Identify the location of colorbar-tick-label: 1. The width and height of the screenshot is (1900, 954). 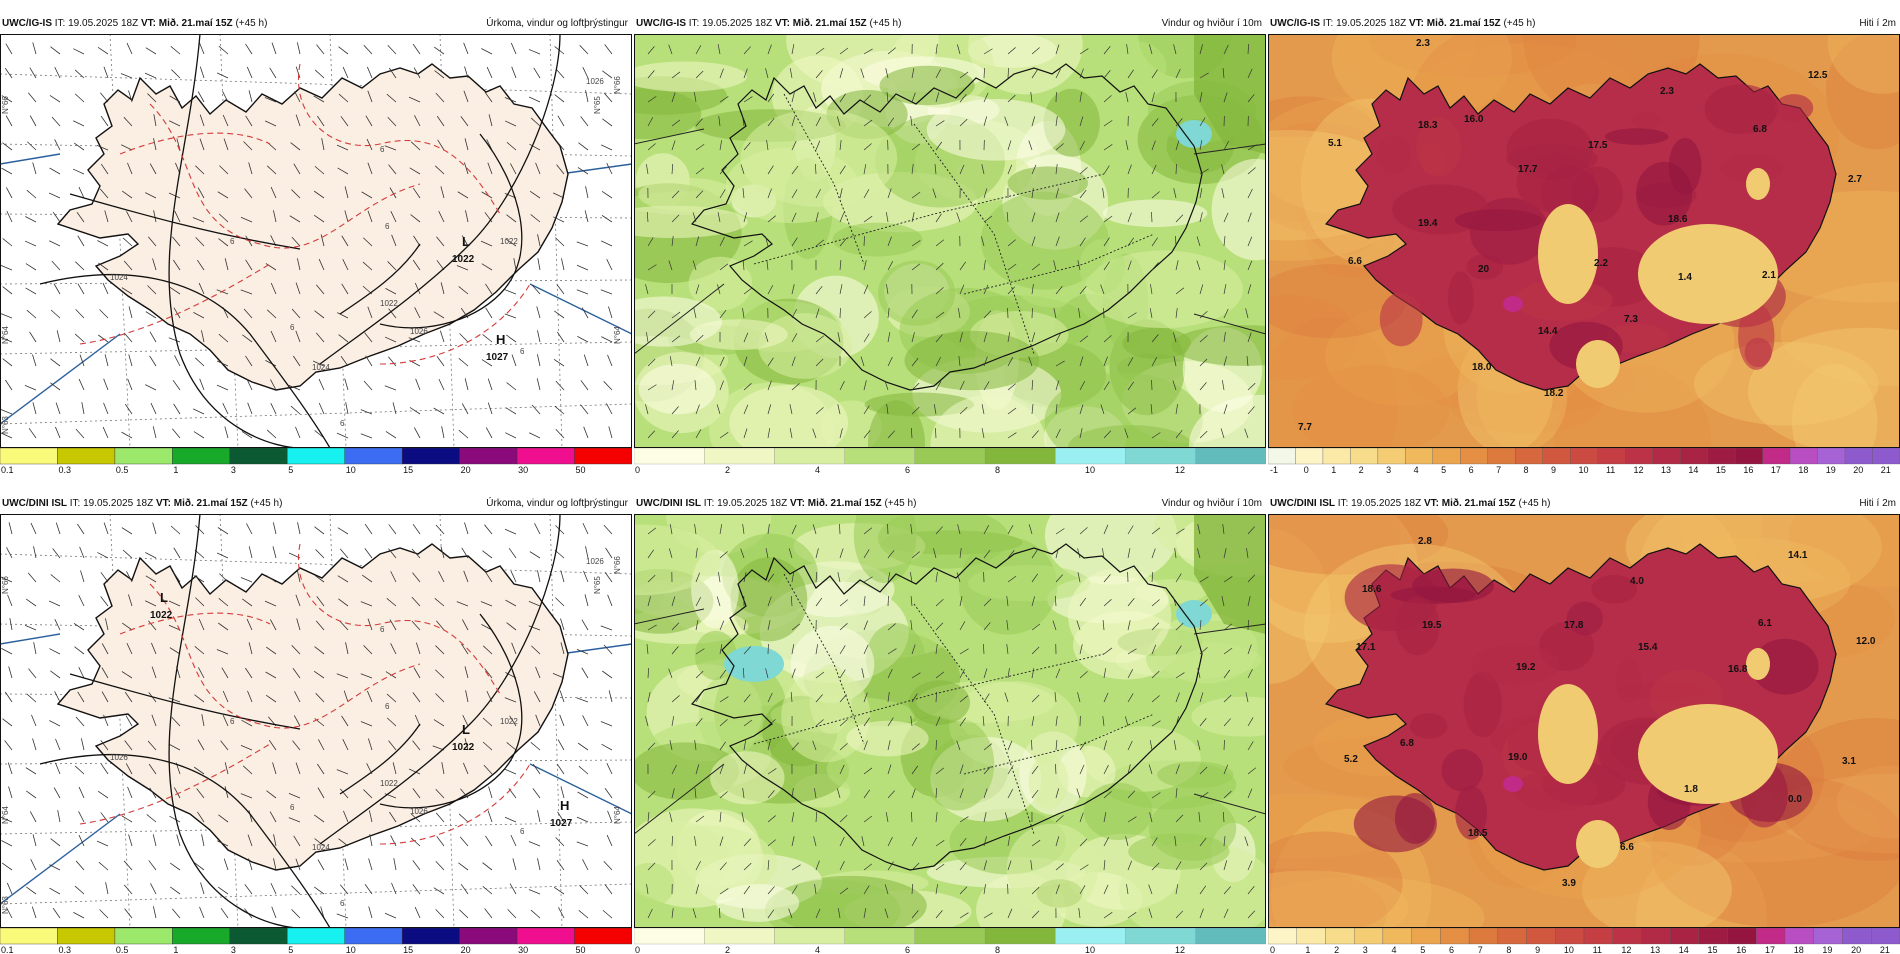
(175, 469).